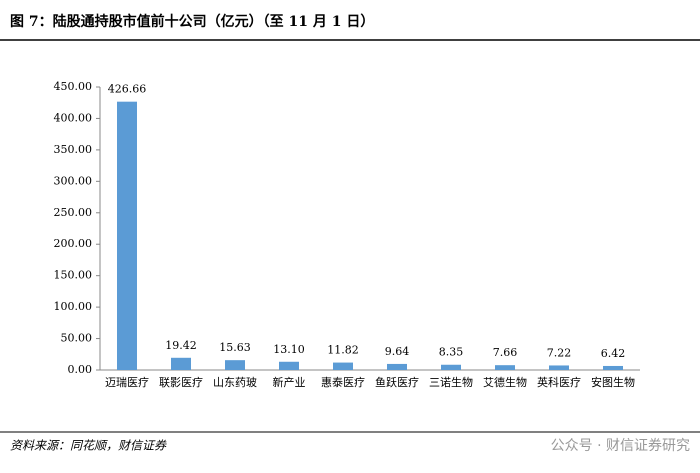 The height and width of the screenshot is (473, 700). What do you see at coordinates (559, 352) in the screenshot?
I see `data-label: 7.22` at bounding box center [559, 352].